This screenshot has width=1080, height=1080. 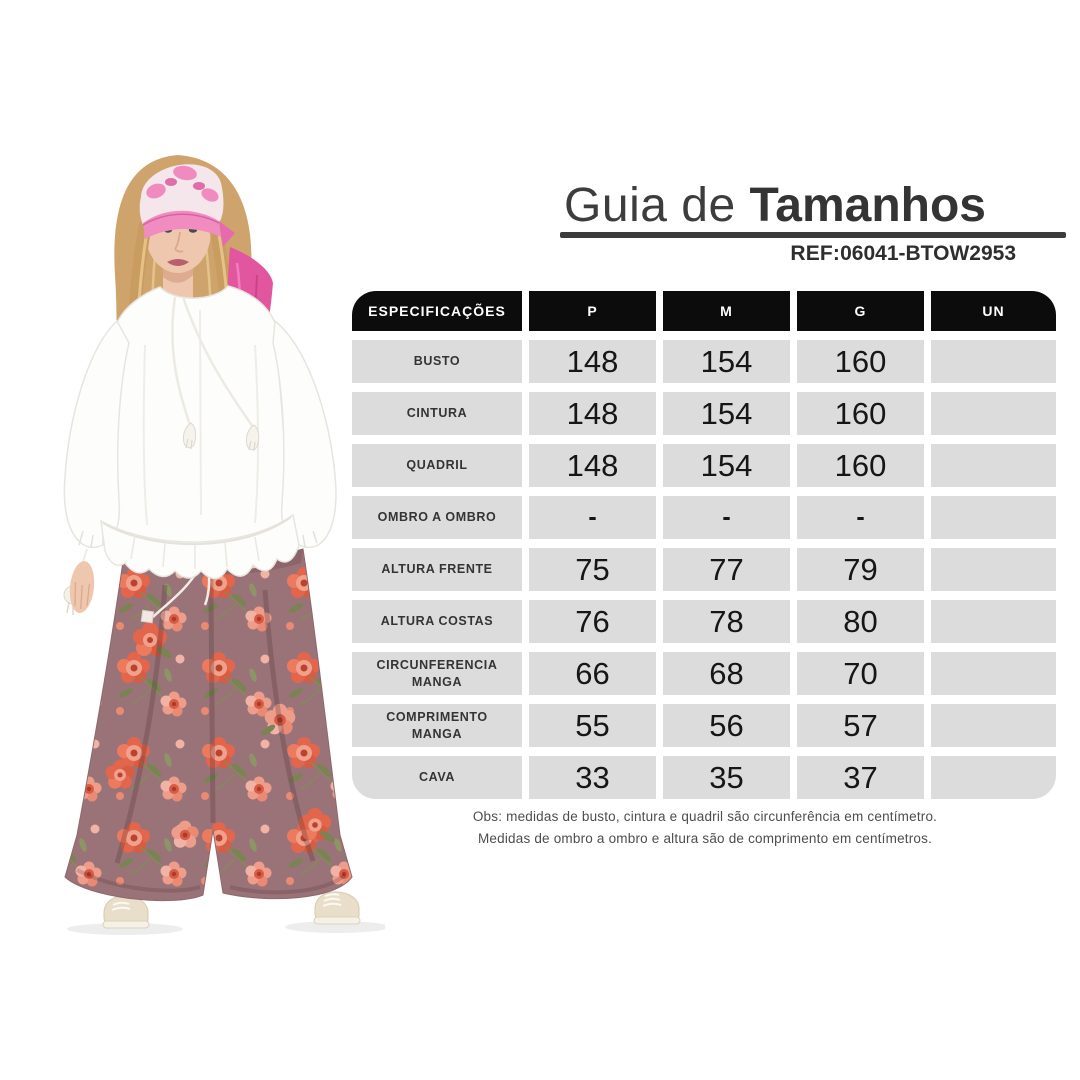 What do you see at coordinates (928, 253) in the screenshot?
I see `ref-code: 06041-BTOW2953` at bounding box center [928, 253].